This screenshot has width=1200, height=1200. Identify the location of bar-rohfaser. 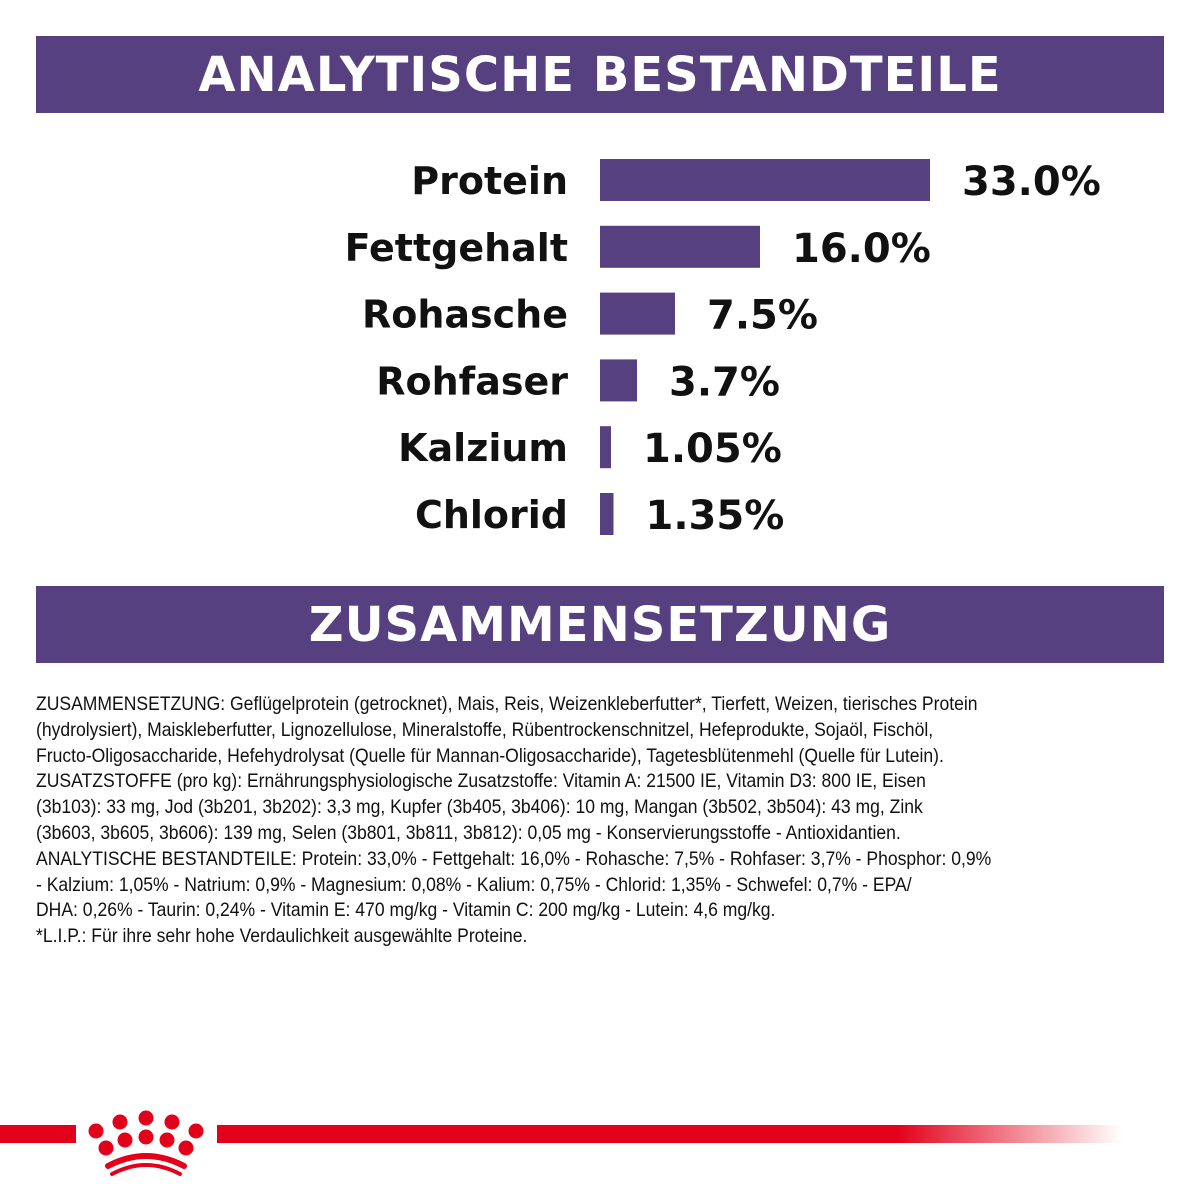
(618, 380).